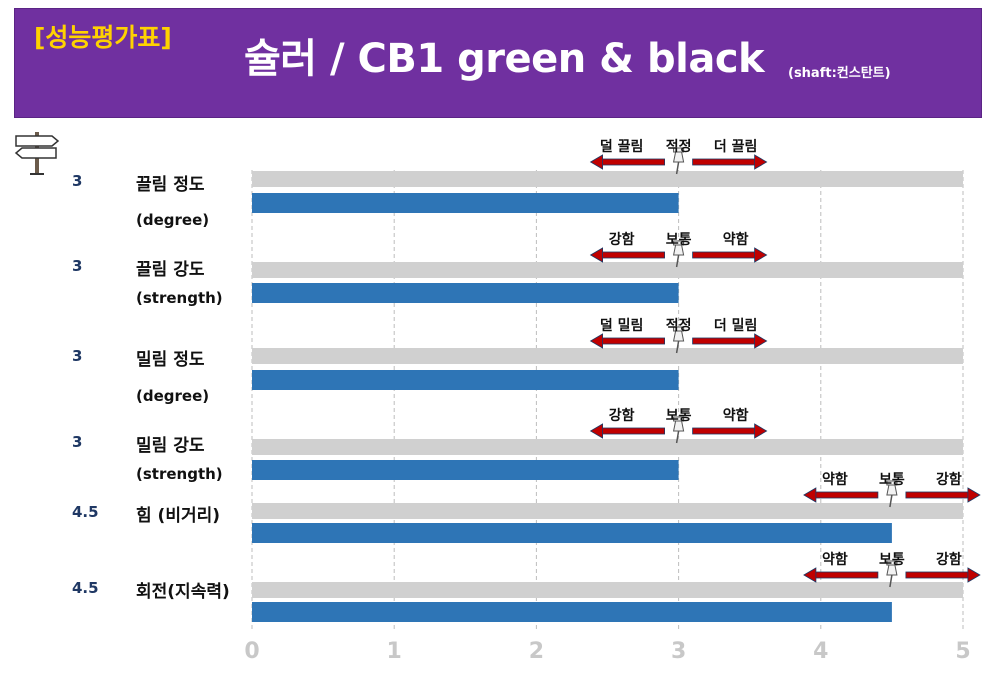 The width and height of the screenshot is (1000, 686). Describe the element at coordinates (37, 153) in the screenshot. I see `signpost-icon` at that location.